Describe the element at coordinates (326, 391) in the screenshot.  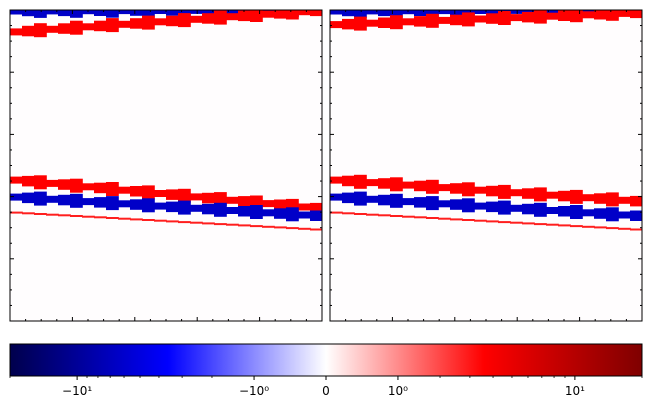
I see `colorbar-tick-label: 0` at that location.